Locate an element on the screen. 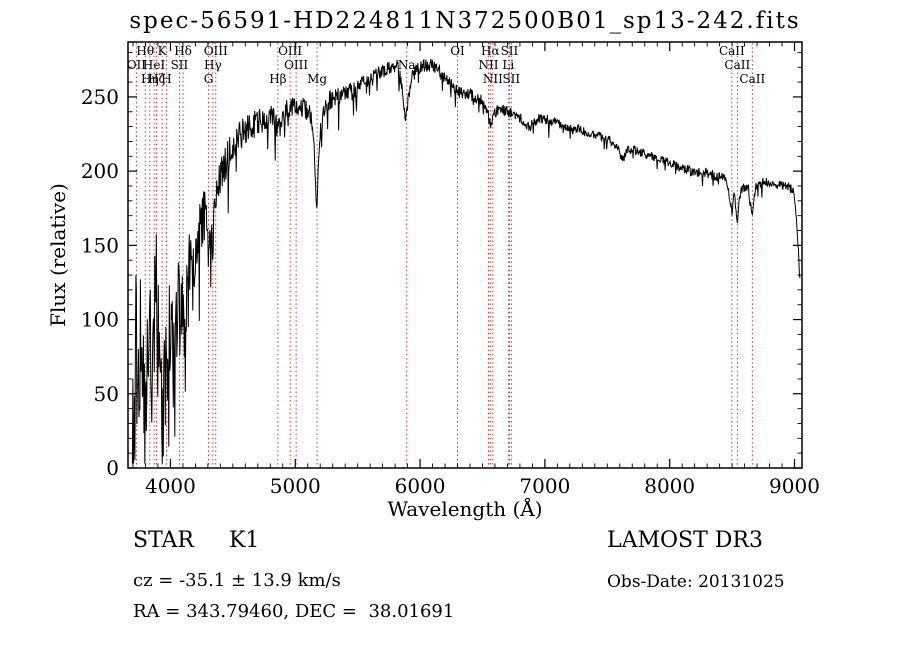 This screenshot has width=900, height=649. spectral-line-label: Na is located at coordinates (407, 65).